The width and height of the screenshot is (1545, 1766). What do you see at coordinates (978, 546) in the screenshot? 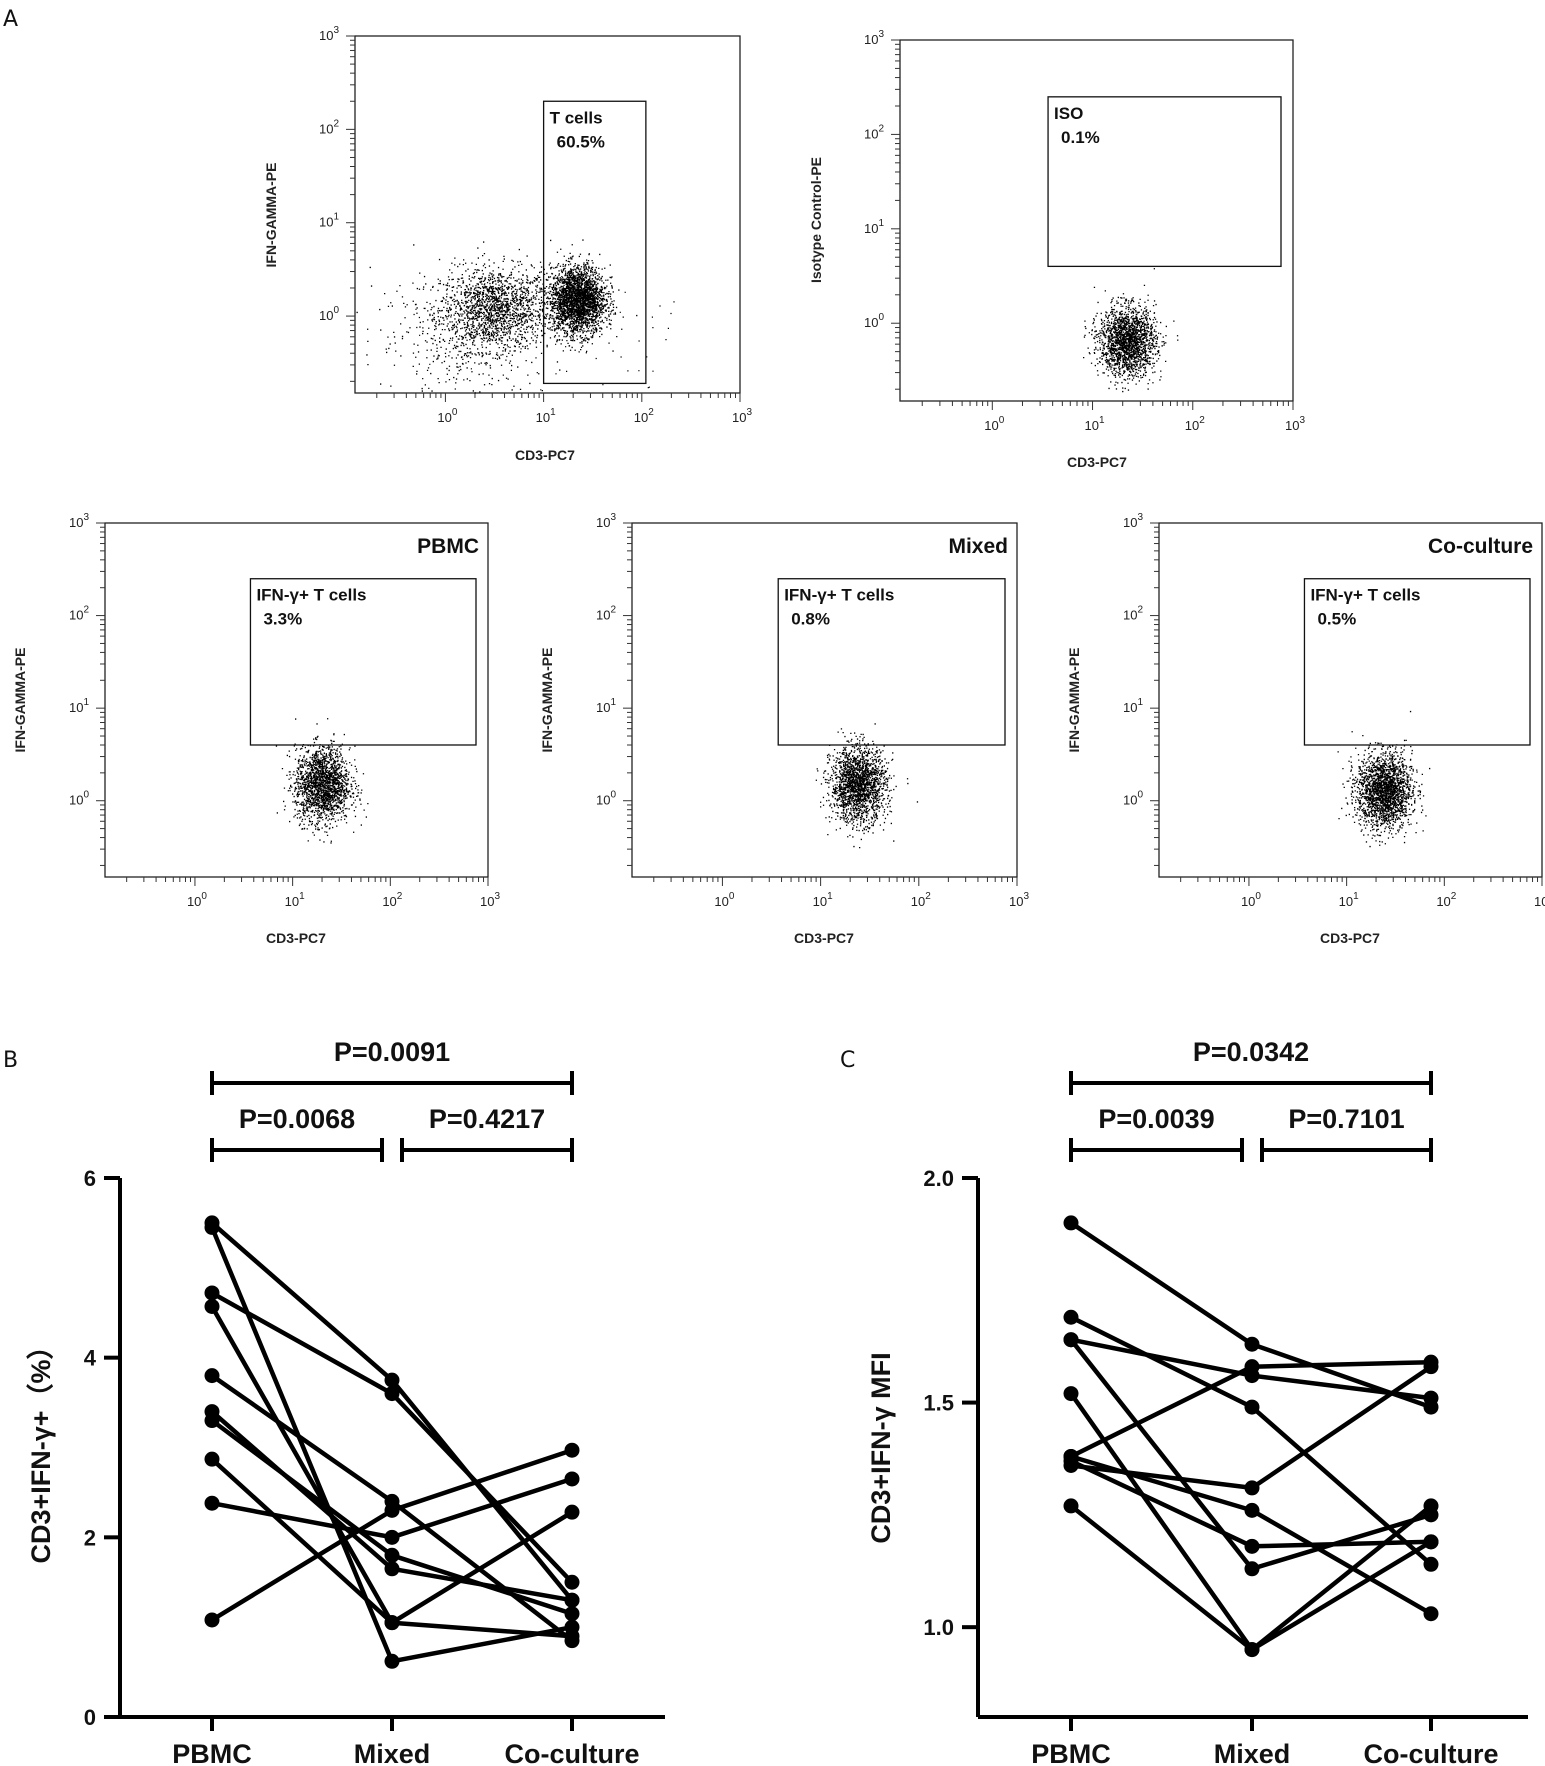
I see `sample-label: Mixed` at bounding box center [978, 546].